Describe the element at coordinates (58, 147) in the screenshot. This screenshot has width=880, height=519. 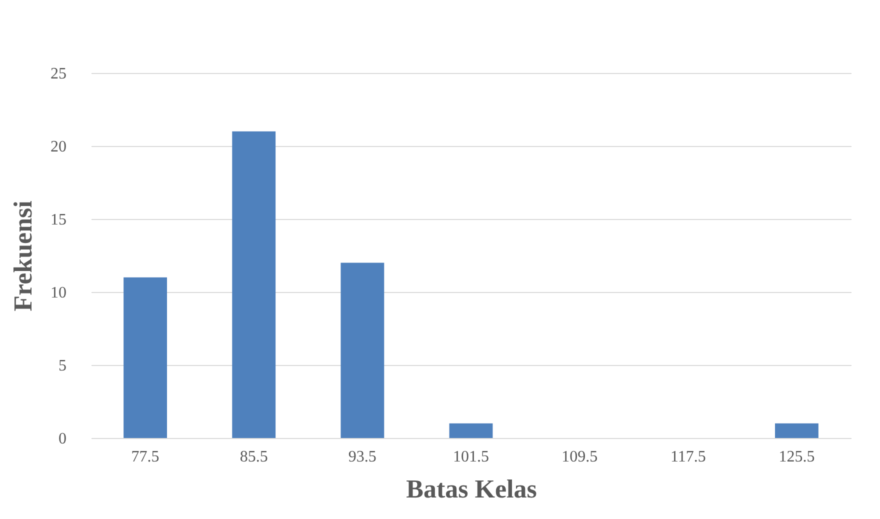
I see `y-tick-label: 20` at that location.